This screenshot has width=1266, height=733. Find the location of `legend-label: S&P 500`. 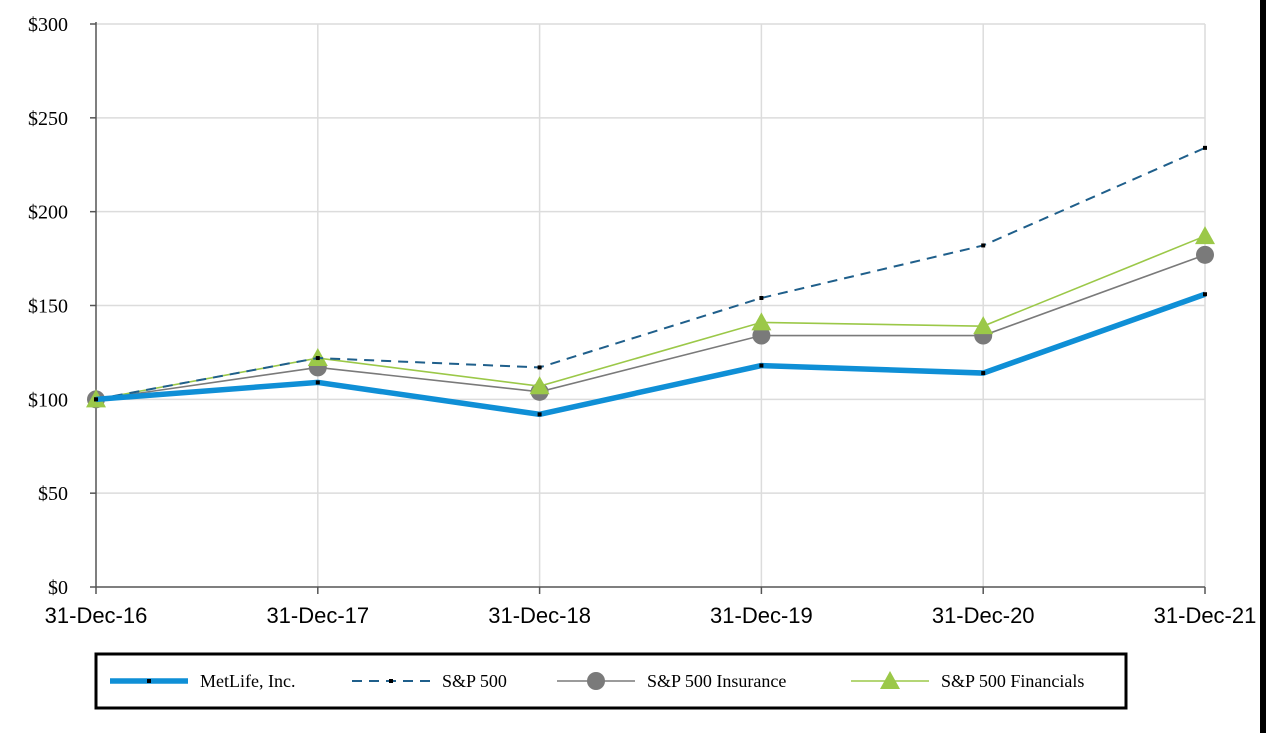

legend-label: S&P 500 is located at coordinates (474, 681).